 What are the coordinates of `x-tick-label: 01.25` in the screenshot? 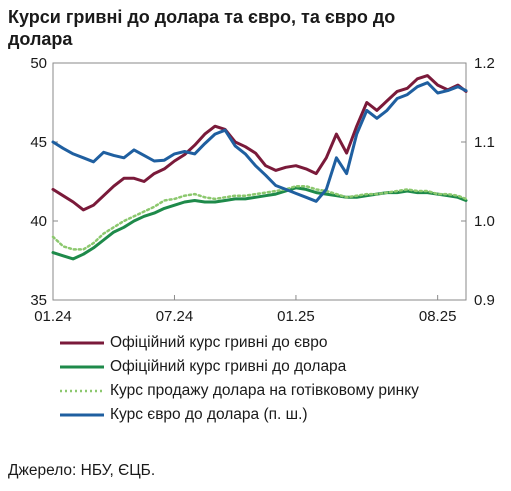 It's located at (296, 316).